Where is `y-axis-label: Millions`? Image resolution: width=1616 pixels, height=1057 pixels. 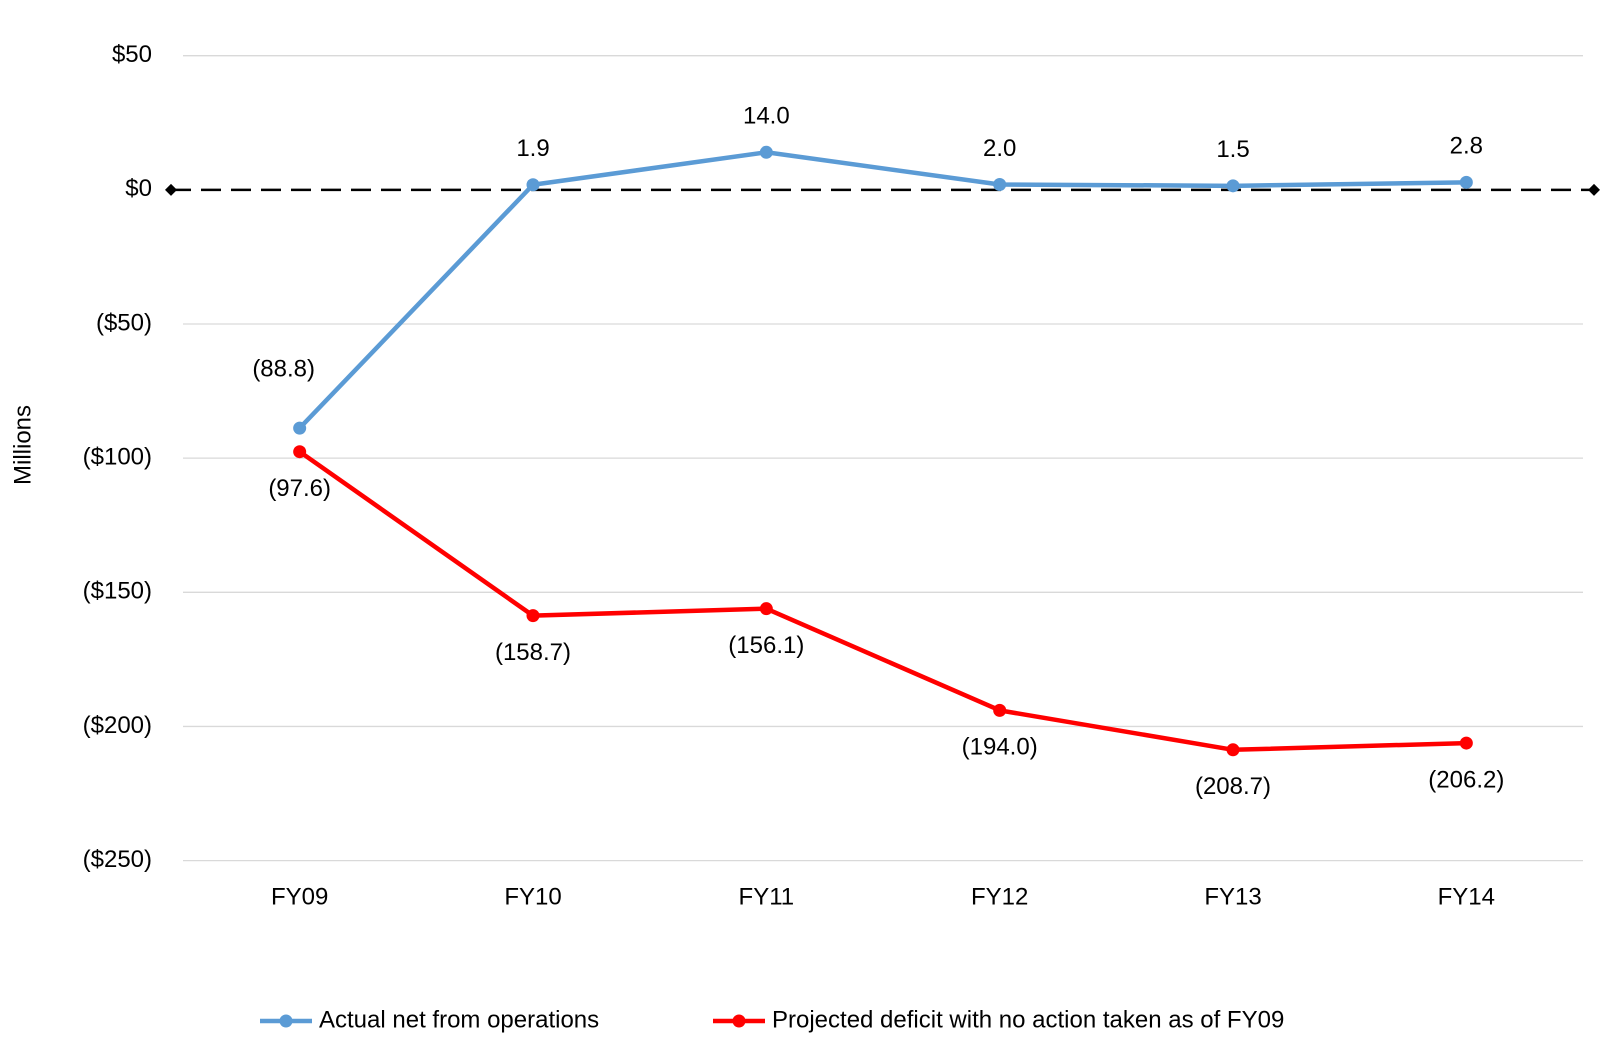 y-axis-label: Millions is located at coordinates (22, 445).